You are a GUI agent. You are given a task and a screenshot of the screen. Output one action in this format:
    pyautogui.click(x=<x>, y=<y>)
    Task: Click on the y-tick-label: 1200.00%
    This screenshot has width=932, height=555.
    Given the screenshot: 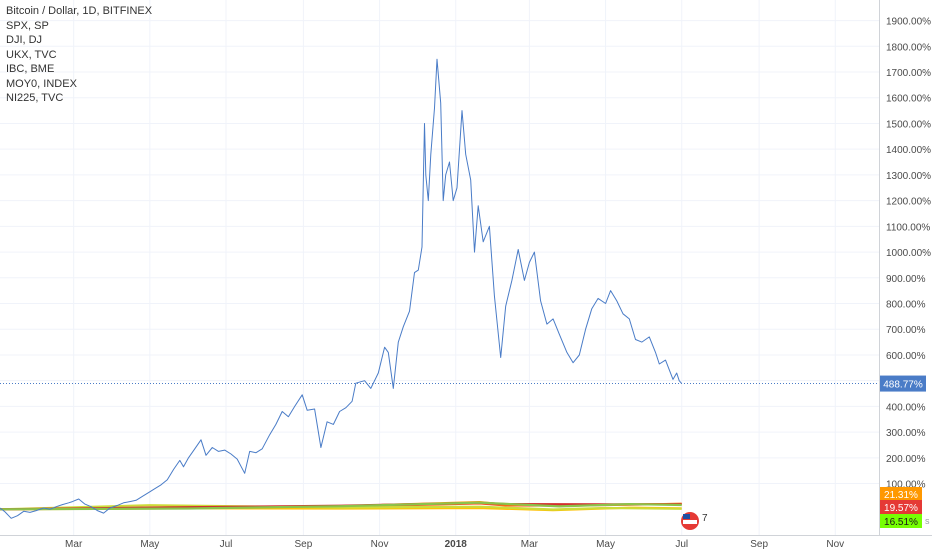 What is the action you would take?
    pyautogui.click(x=908, y=202)
    